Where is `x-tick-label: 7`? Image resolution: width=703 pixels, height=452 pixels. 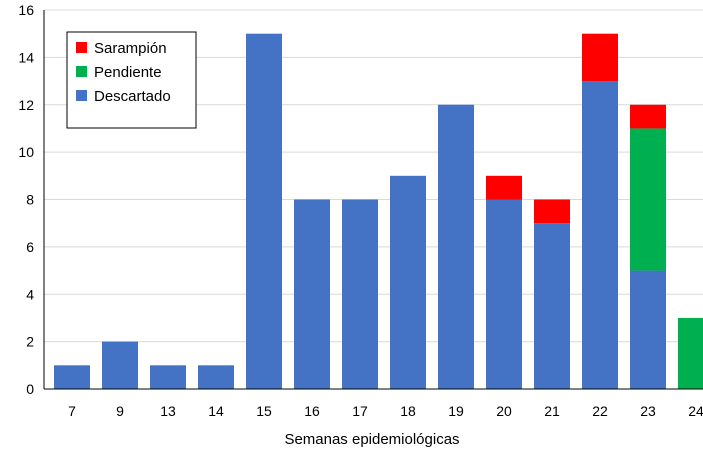 x-tick-label: 7 is located at coordinates (72, 411).